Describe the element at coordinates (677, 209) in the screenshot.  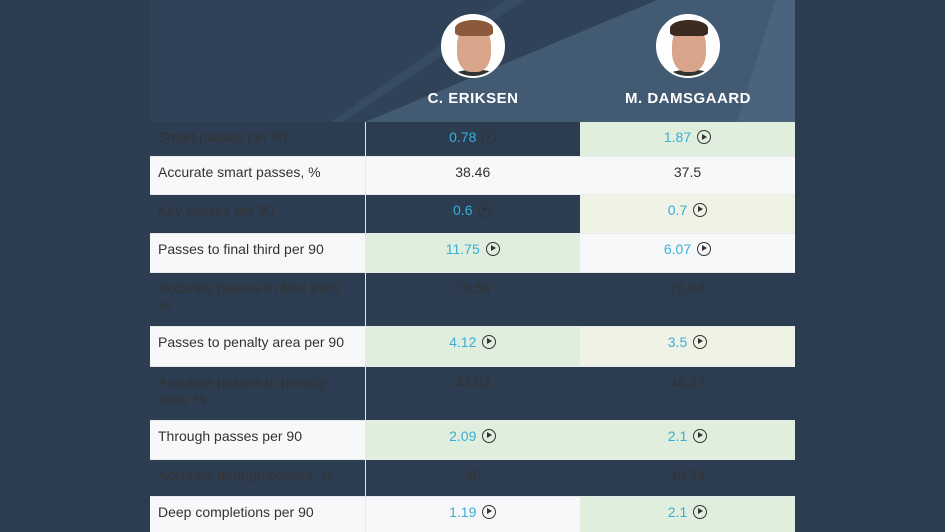
I see `stat-value: 0.7` at that location.